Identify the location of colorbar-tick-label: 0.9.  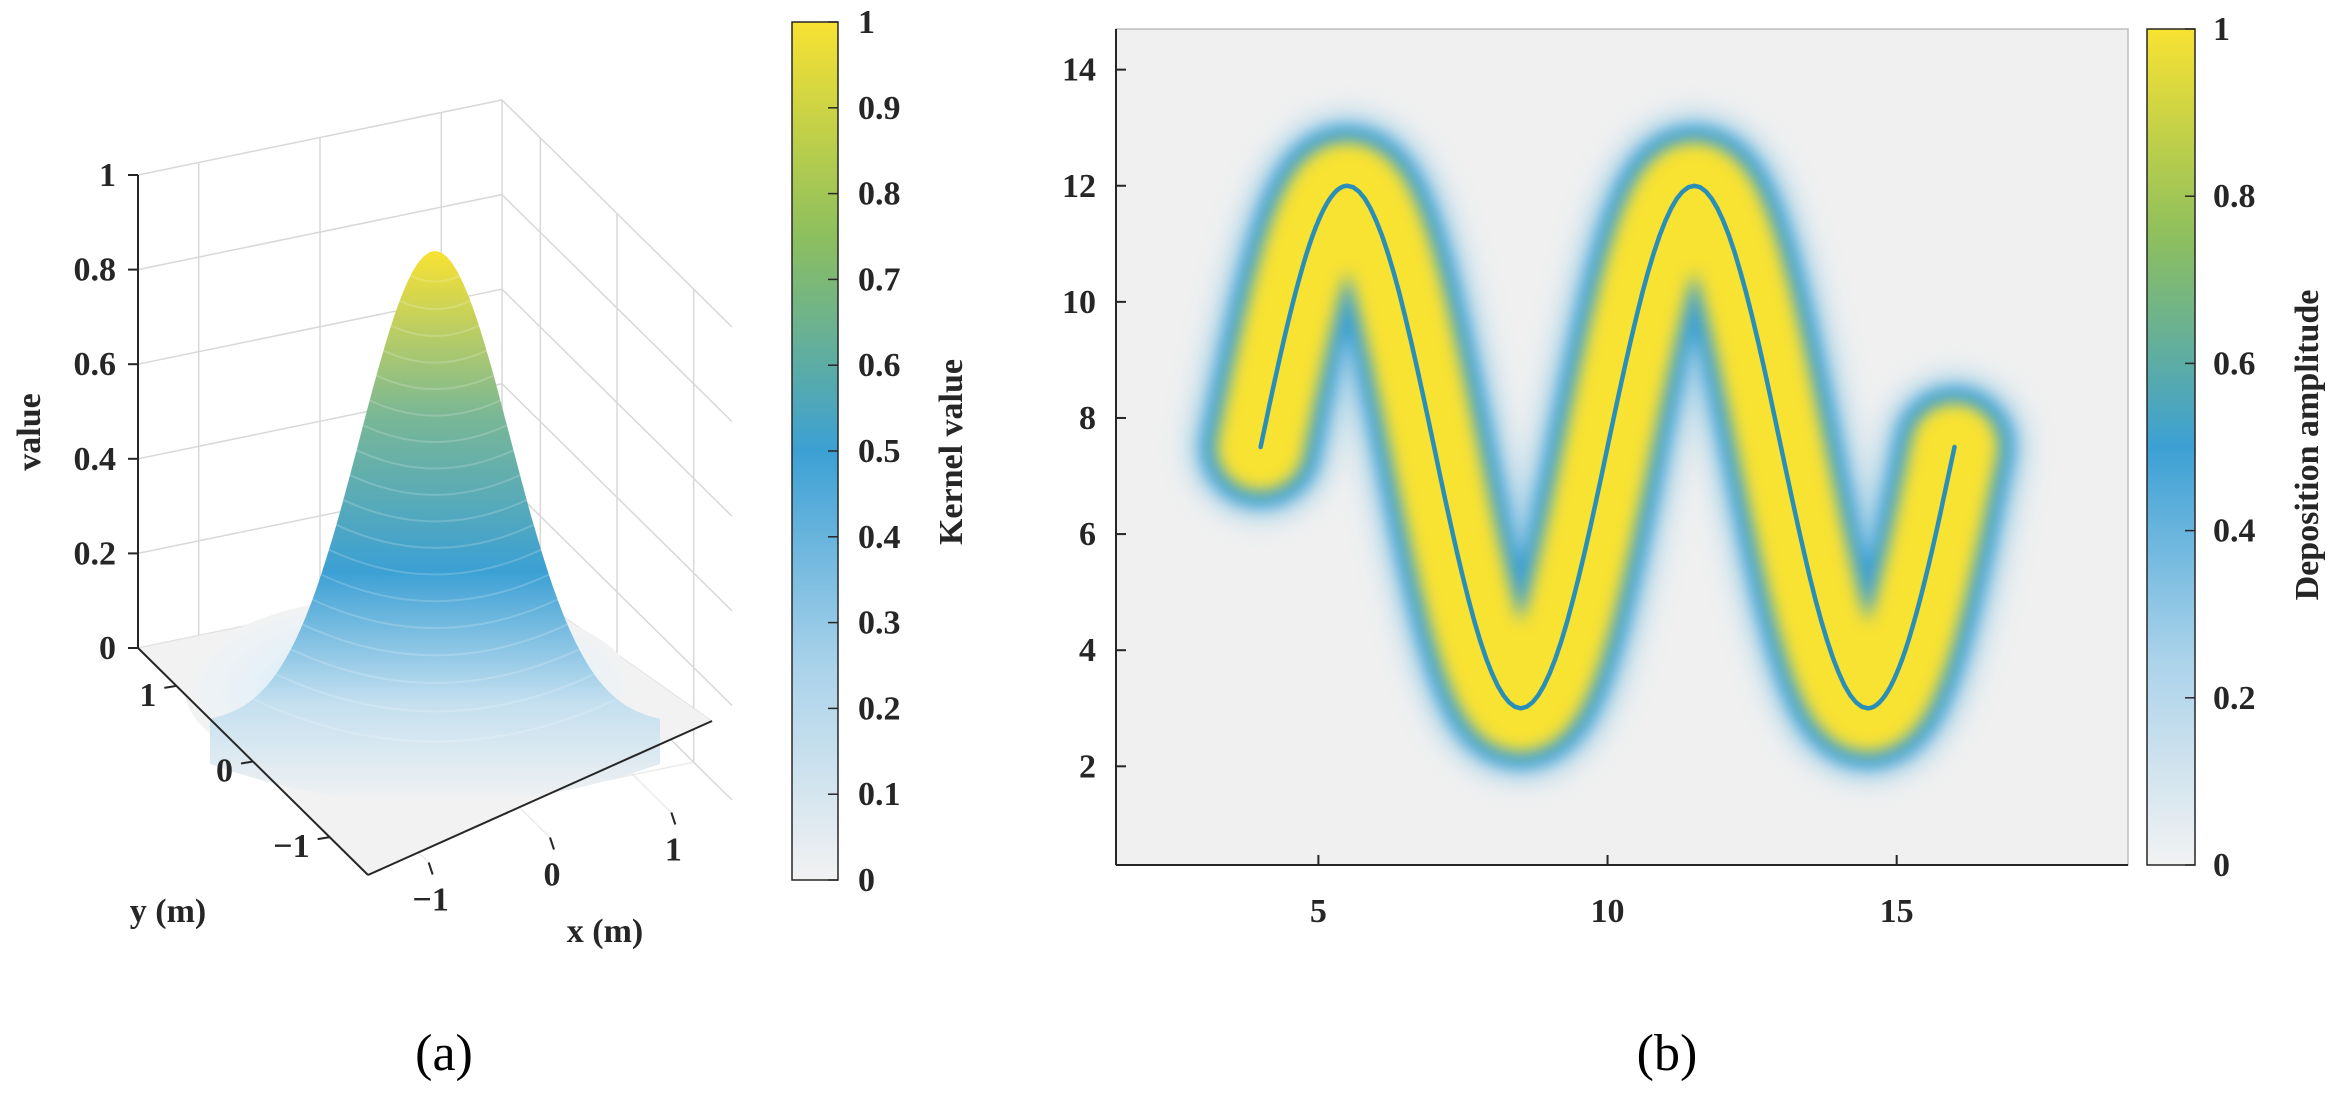
(879, 108).